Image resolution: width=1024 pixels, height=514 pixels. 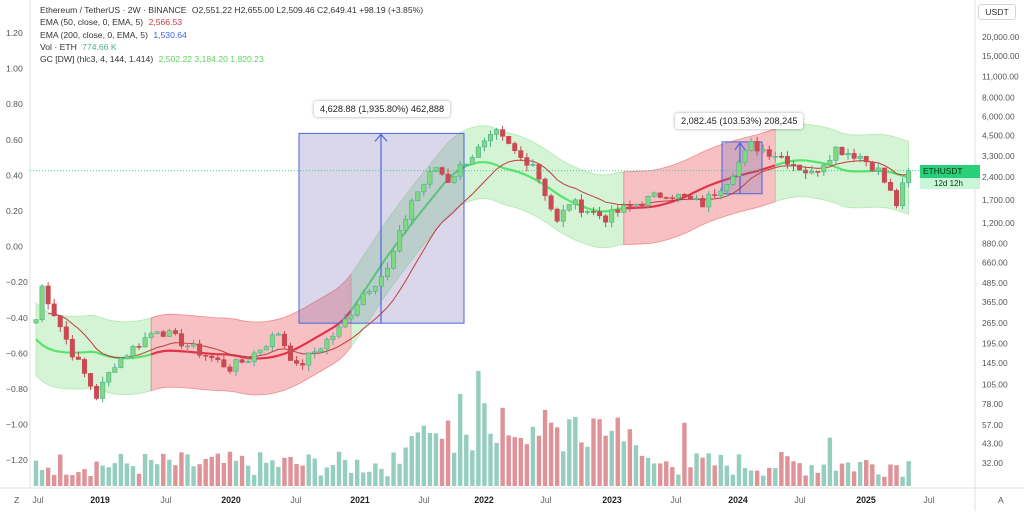 What do you see at coordinates (995, 283) in the screenshot?
I see `right-axis-tick: 485.00` at bounding box center [995, 283].